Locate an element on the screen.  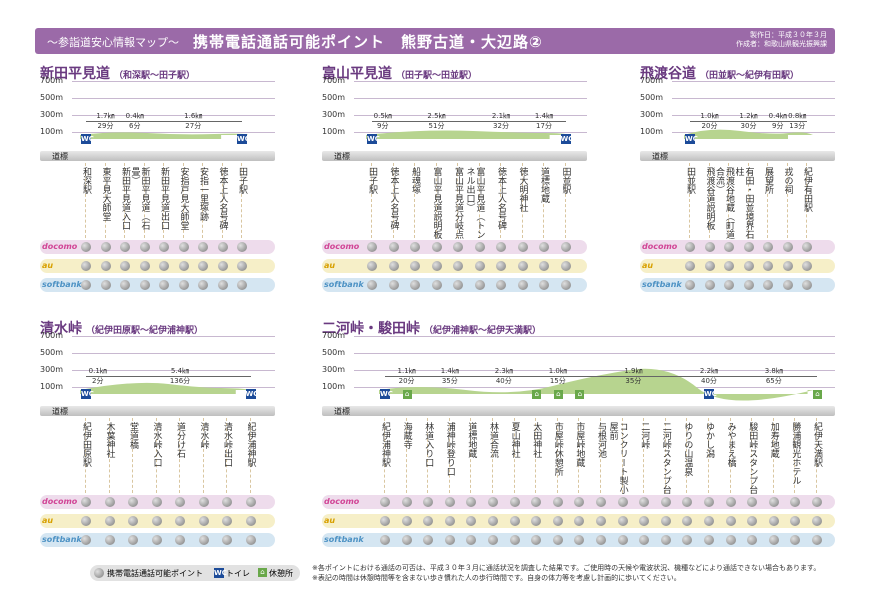
place-name: コンクリート製小屋前 is located at coordinates (617, 458).